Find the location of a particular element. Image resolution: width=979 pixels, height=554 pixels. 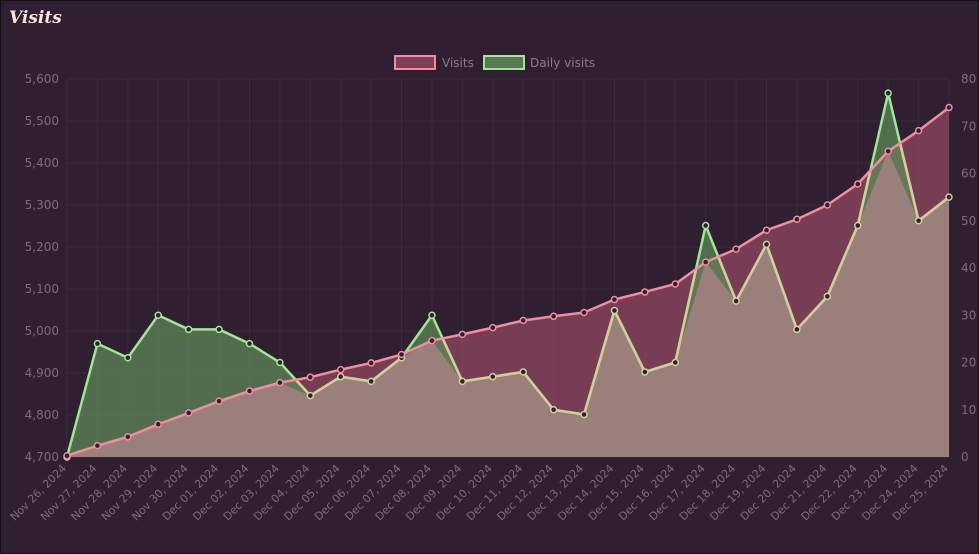

left-axis-tick: 5,600 is located at coordinates (42, 79).